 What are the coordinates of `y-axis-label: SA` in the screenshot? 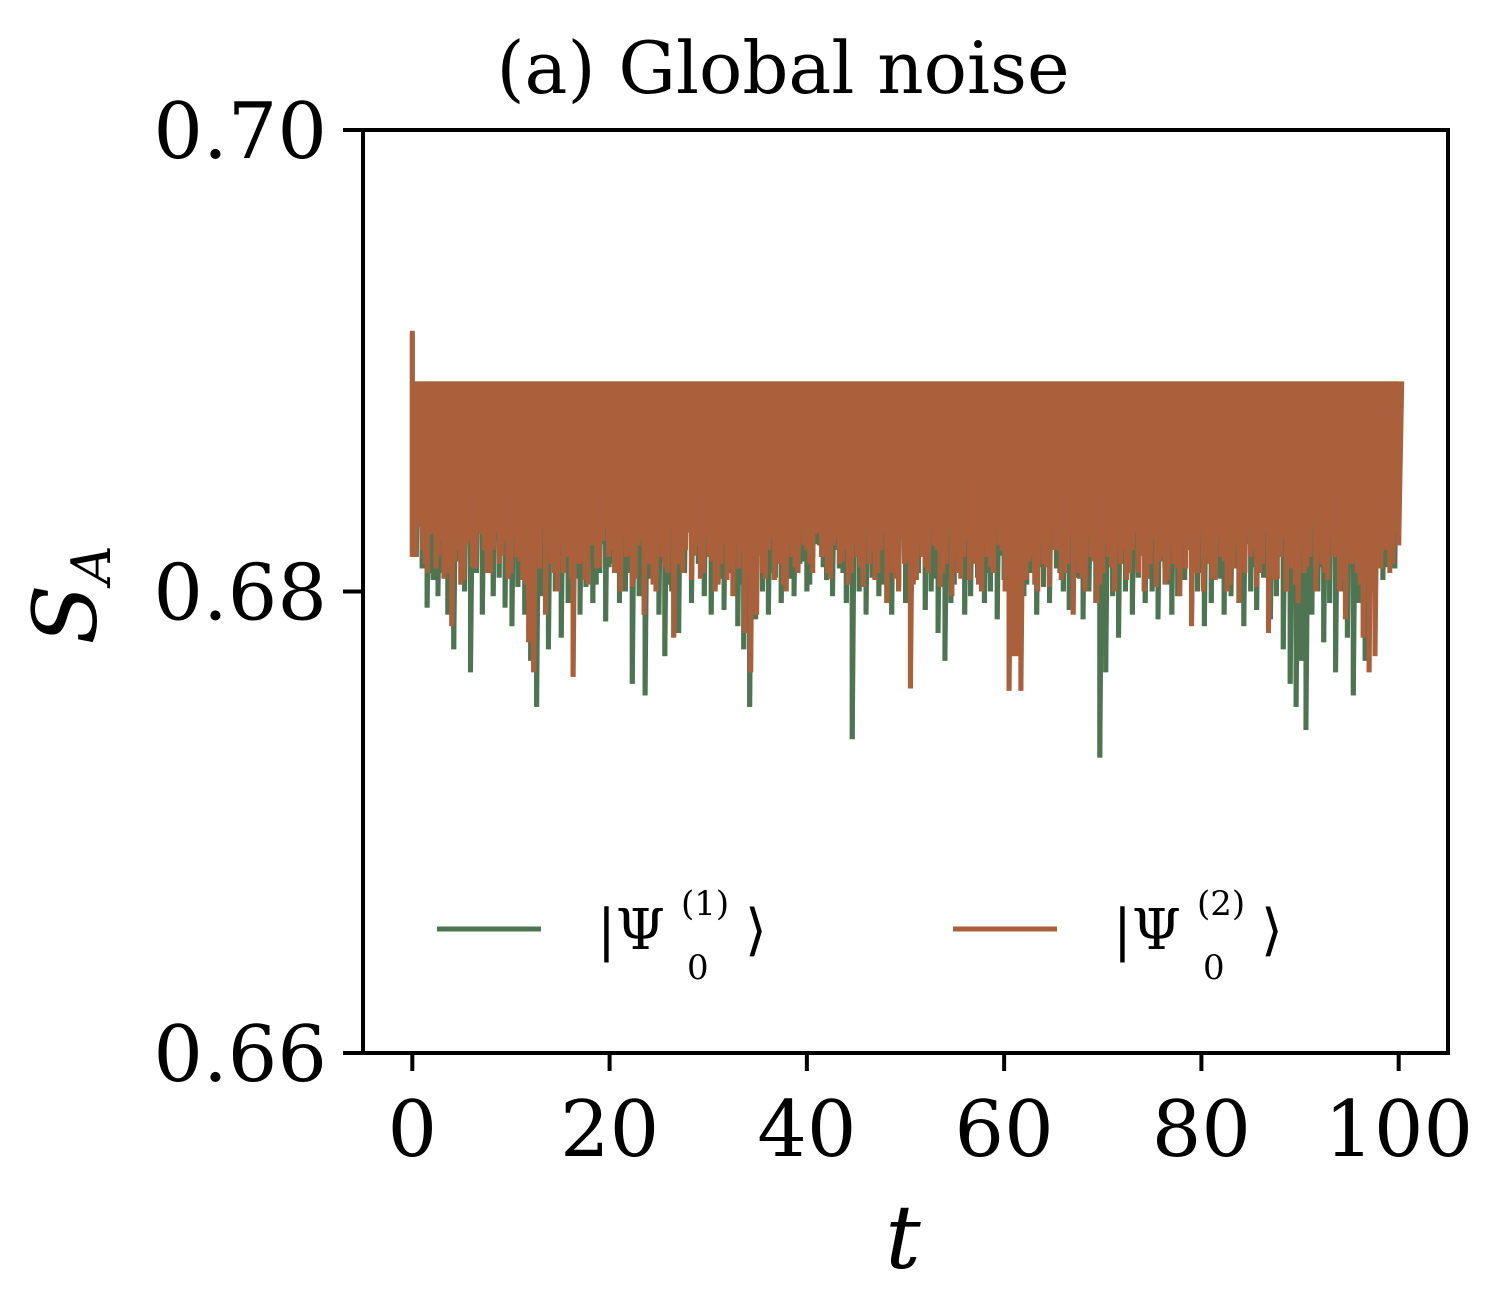 It's located at (68, 594).